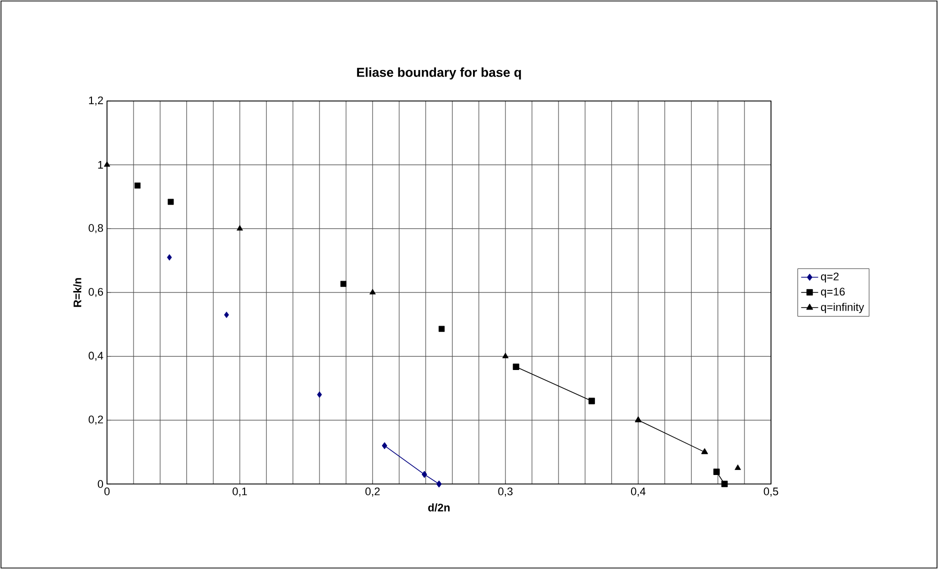  What do you see at coordinates (96, 356) in the screenshot?
I see `y-tick-label: 0,4` at bounding box center [96, 356].